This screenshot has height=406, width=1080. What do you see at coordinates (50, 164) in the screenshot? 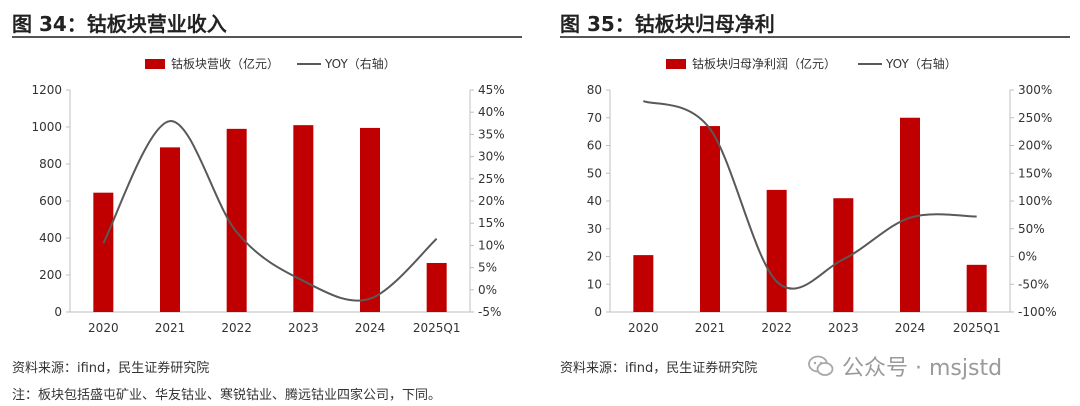
I see `y-left-tick-label: 800` at bounding box center [50, 164].